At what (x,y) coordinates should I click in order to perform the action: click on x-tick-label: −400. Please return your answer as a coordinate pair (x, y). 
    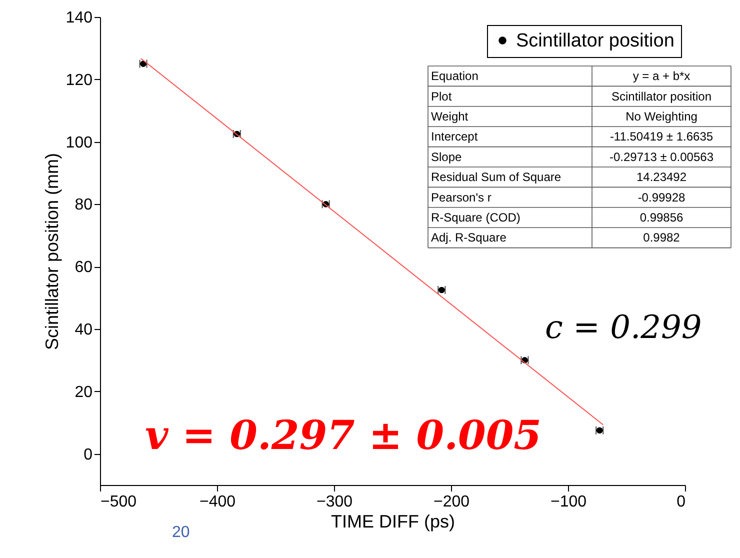
    Looking at the image, I should click on (217, 502).